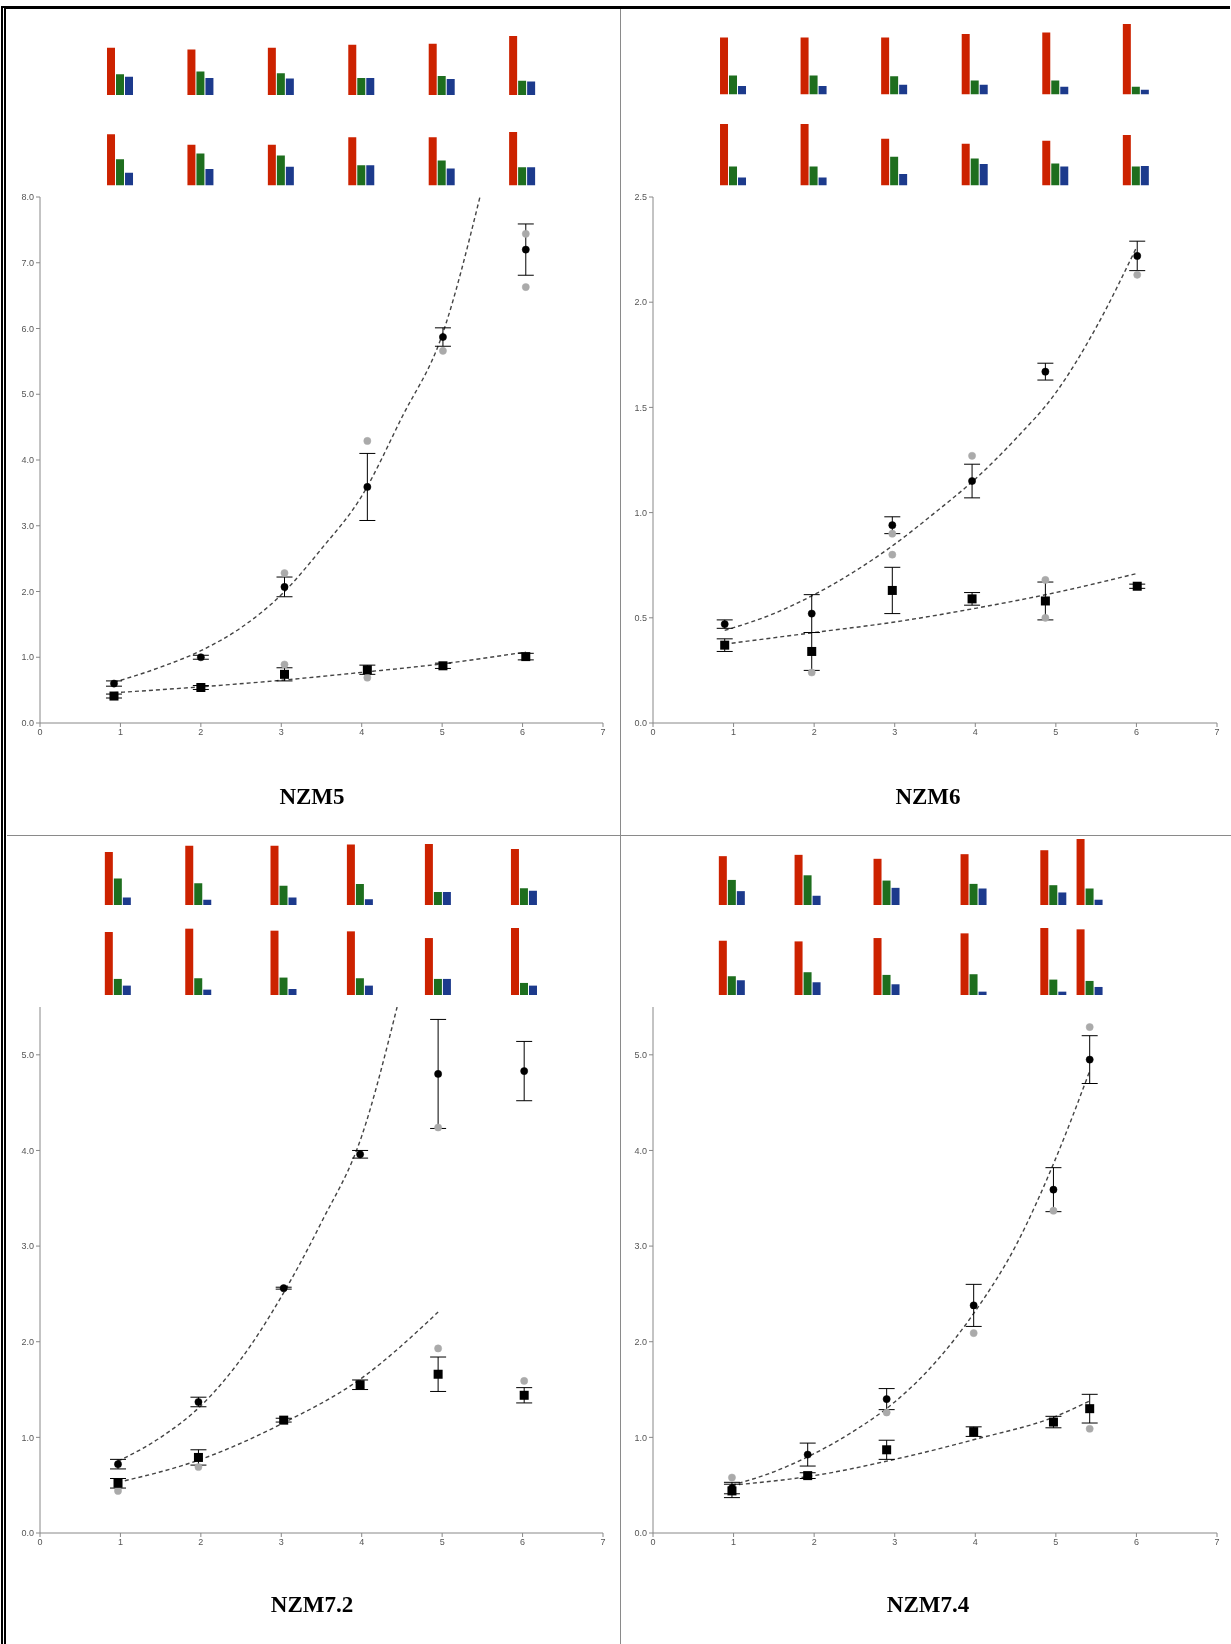 The height and width of the screenshot is (1644, 1231). Describe the element at coordinates (603, 732) in the screenshot. I see `x-tick-label: 7` at that location.